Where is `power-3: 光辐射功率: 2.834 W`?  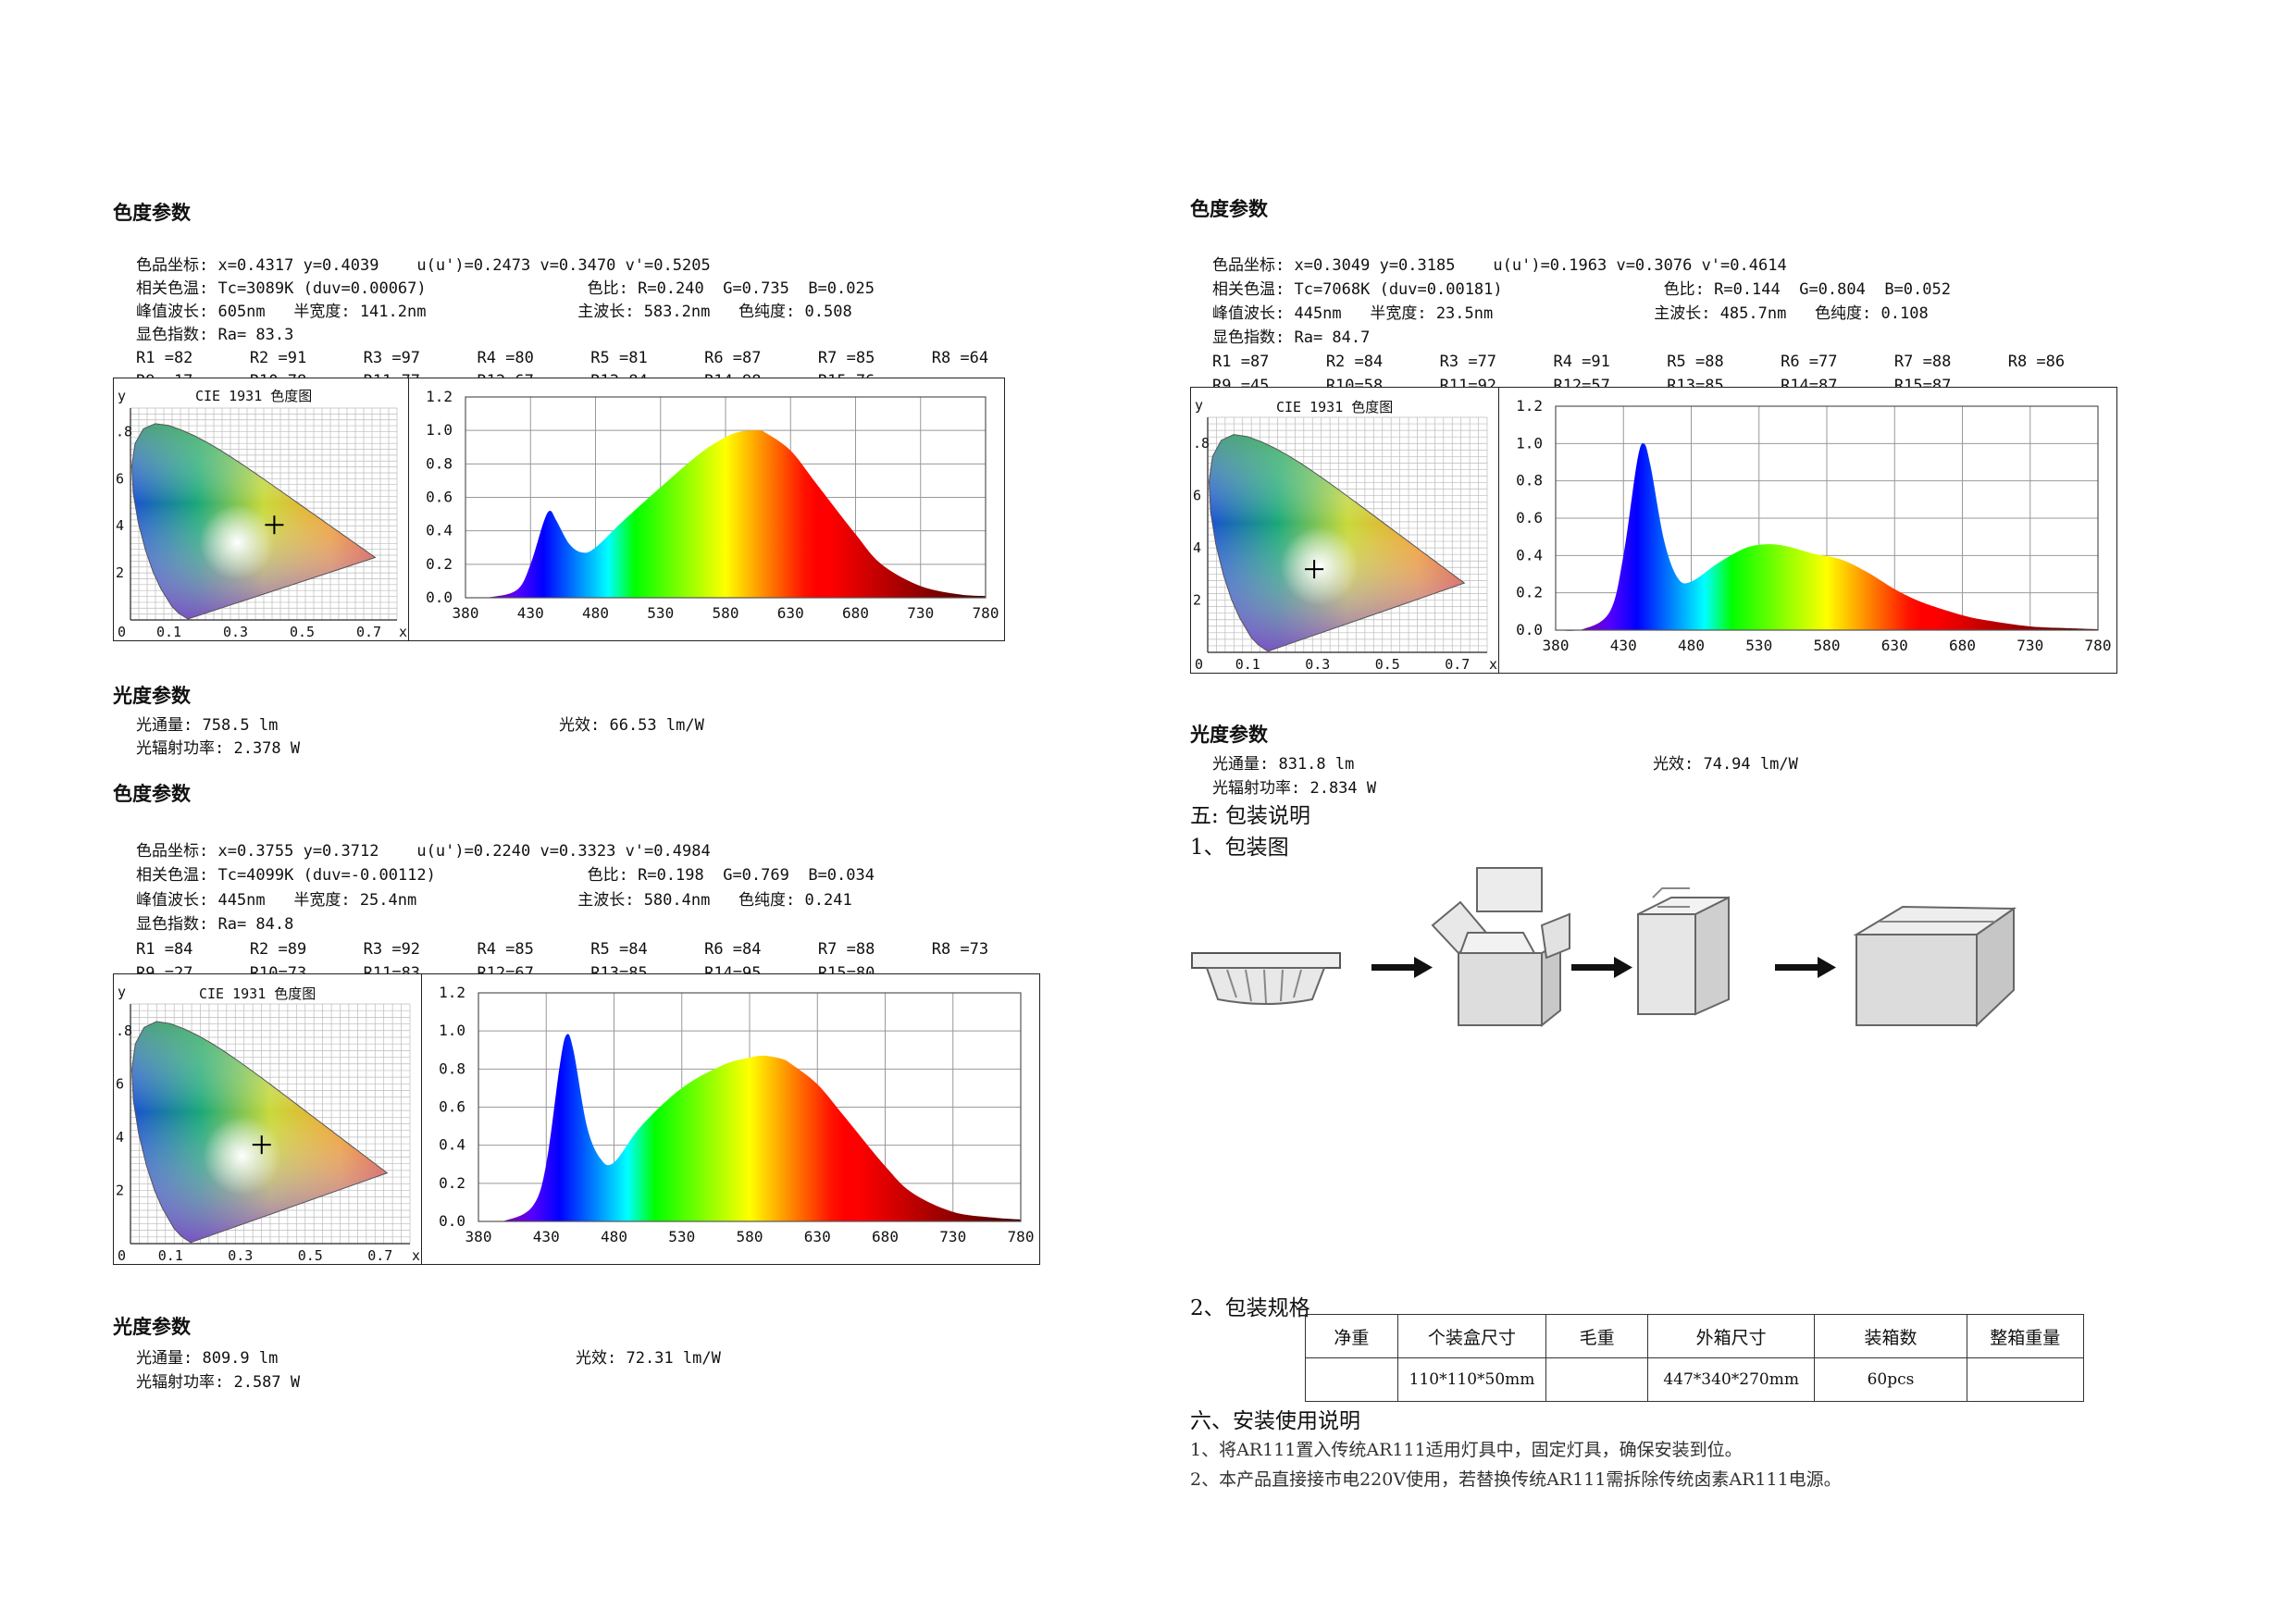
power-3: 光辐射功率: 2.834 W is located at coordinates (1295, 788).